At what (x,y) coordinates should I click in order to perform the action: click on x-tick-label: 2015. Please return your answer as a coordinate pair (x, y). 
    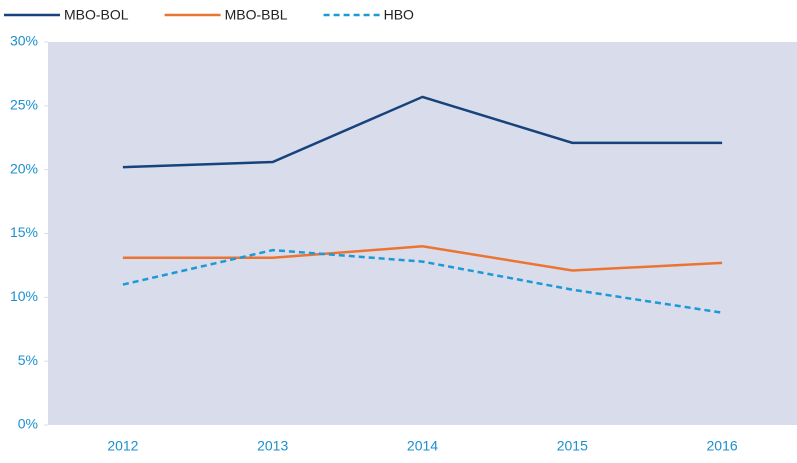
    Looking at the image, I should click on (572, 446).